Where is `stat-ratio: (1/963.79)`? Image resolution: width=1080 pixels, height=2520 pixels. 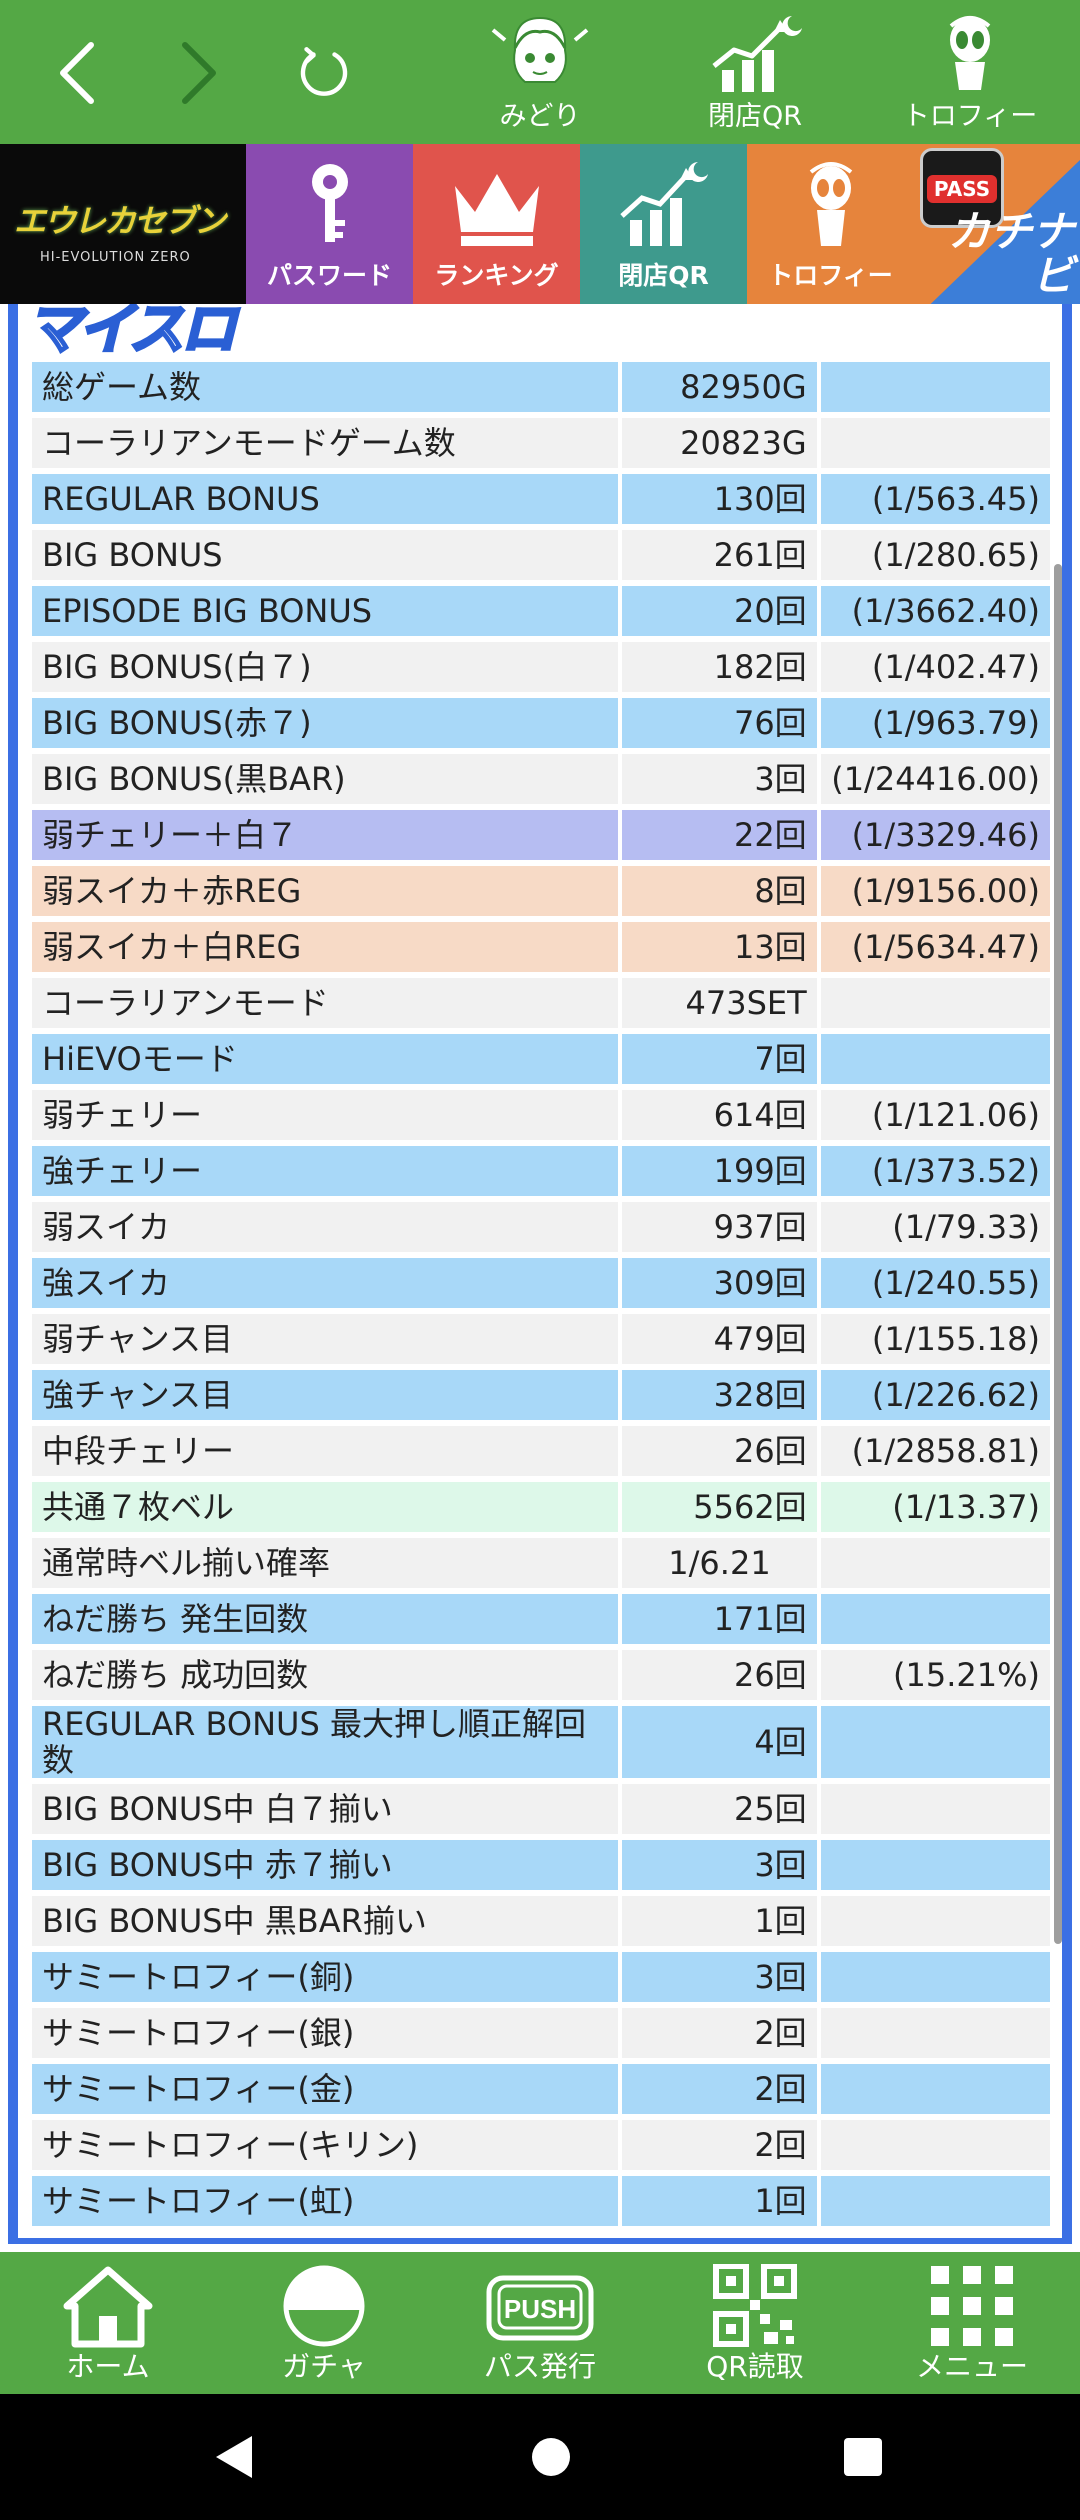
stat-ratio: (1/963.79) is located at coordinates (935, 723).